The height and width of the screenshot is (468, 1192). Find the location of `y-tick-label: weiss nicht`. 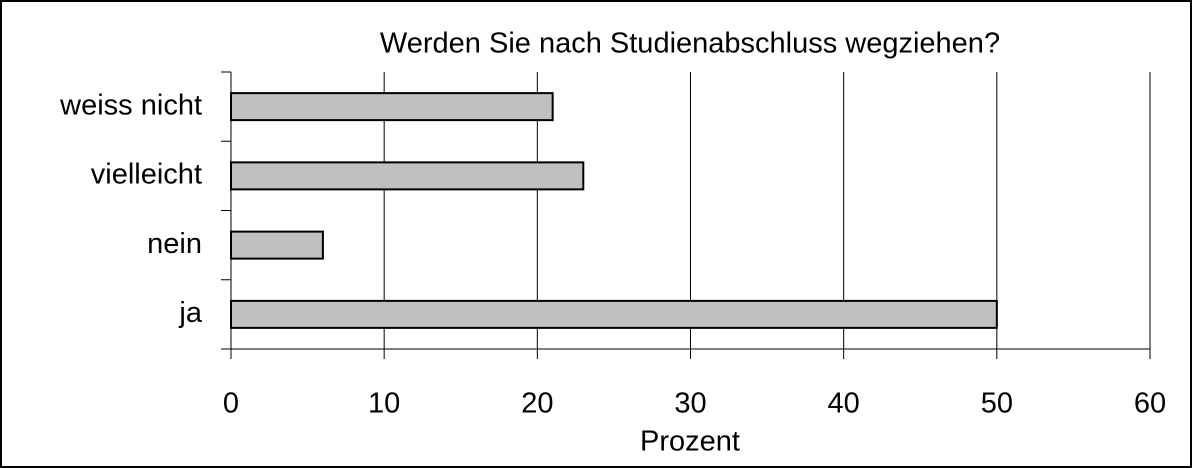

y-tick-label: weiss nicht is located at coordinates (130, 105).